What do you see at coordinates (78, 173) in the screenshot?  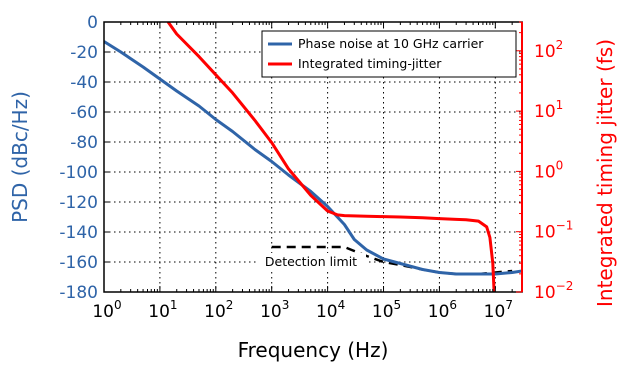 I see `y-left-tick-label: -100` at bounding box center [78, 173].